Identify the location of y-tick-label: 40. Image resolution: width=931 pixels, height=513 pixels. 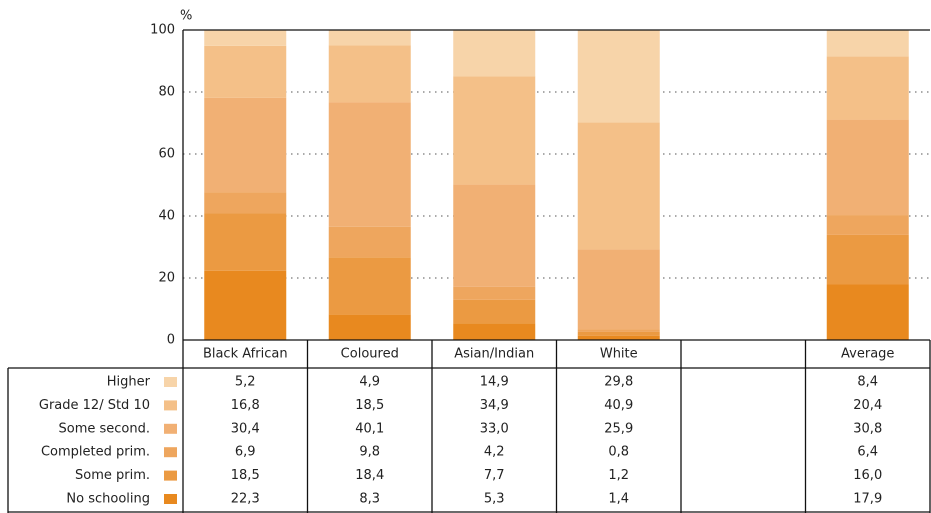
(166, 216).